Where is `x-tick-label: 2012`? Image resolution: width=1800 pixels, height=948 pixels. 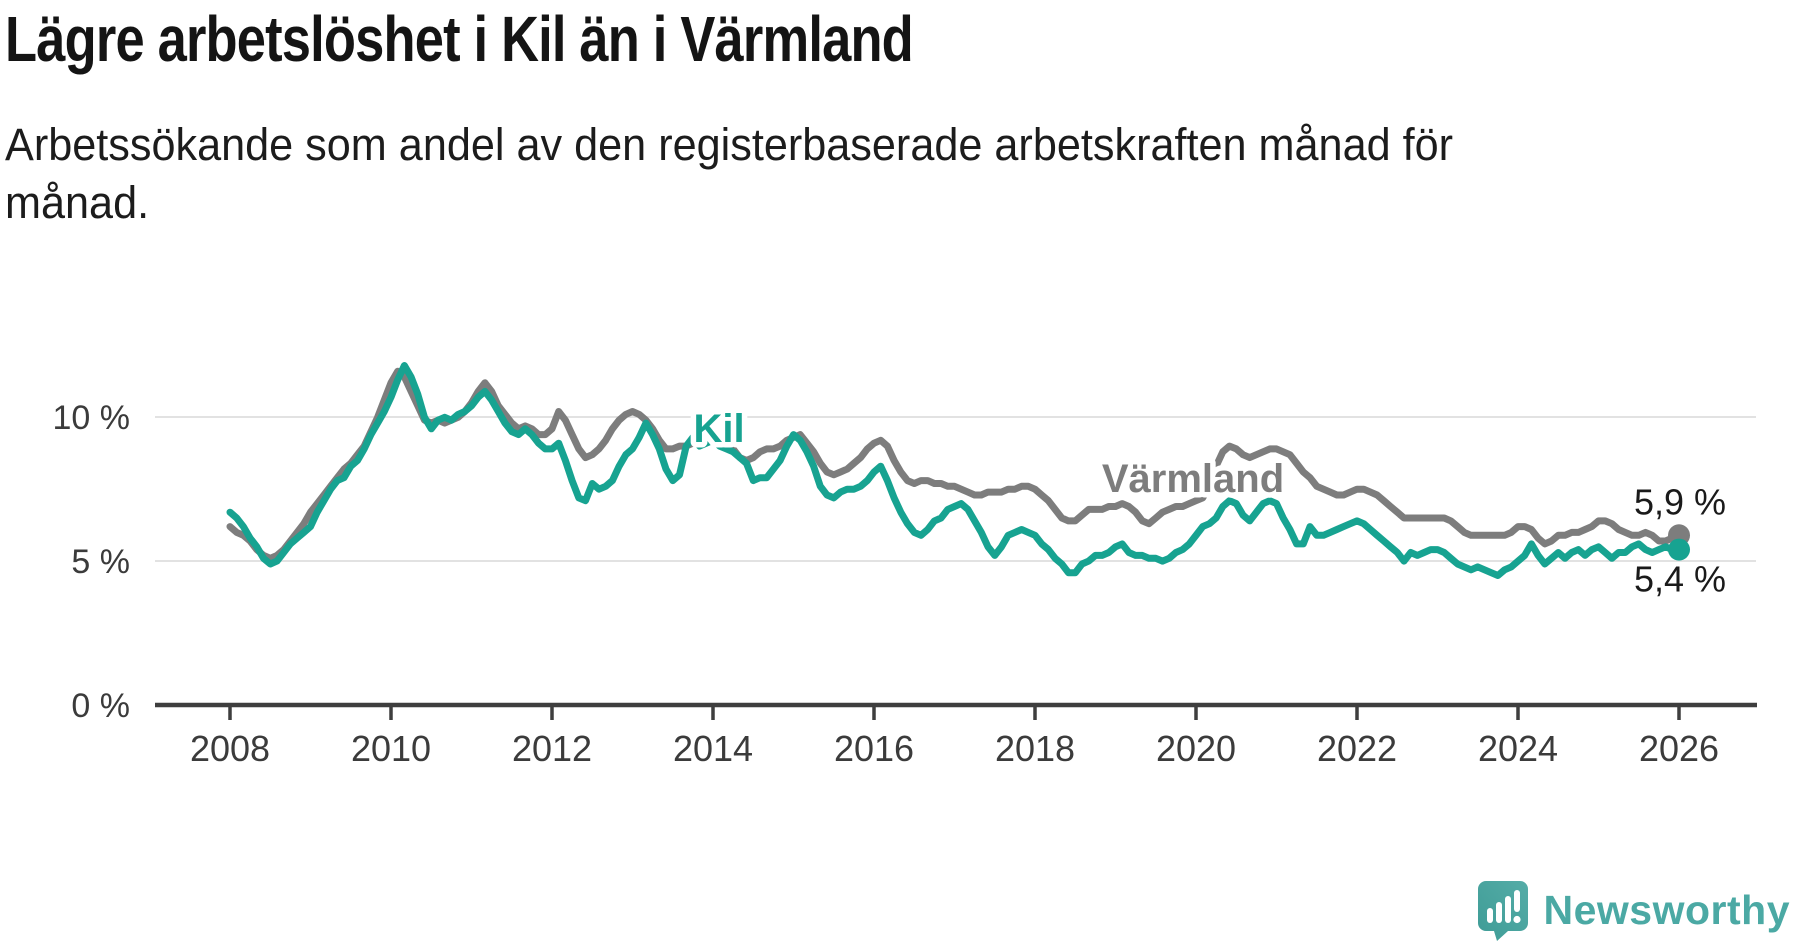 x-tick-label: 2012 is located at coordinates (552, 748).